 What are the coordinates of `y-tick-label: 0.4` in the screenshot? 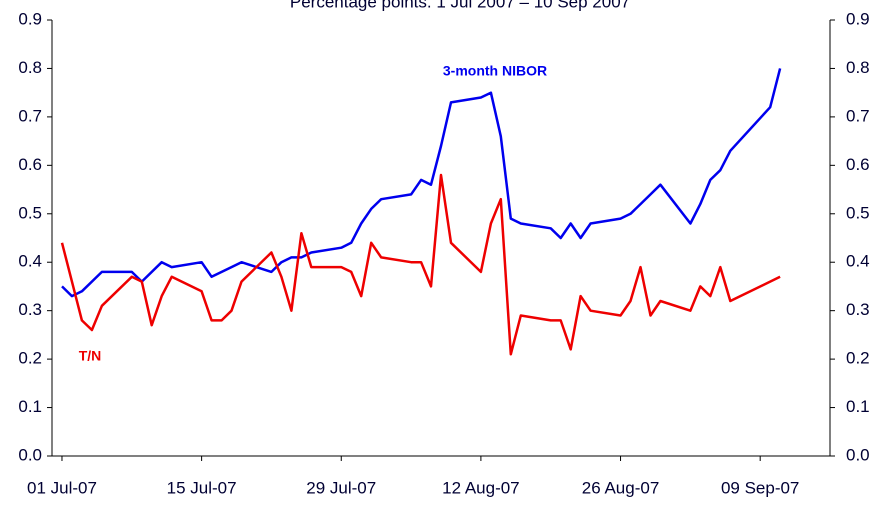 It's located at (30, 261).